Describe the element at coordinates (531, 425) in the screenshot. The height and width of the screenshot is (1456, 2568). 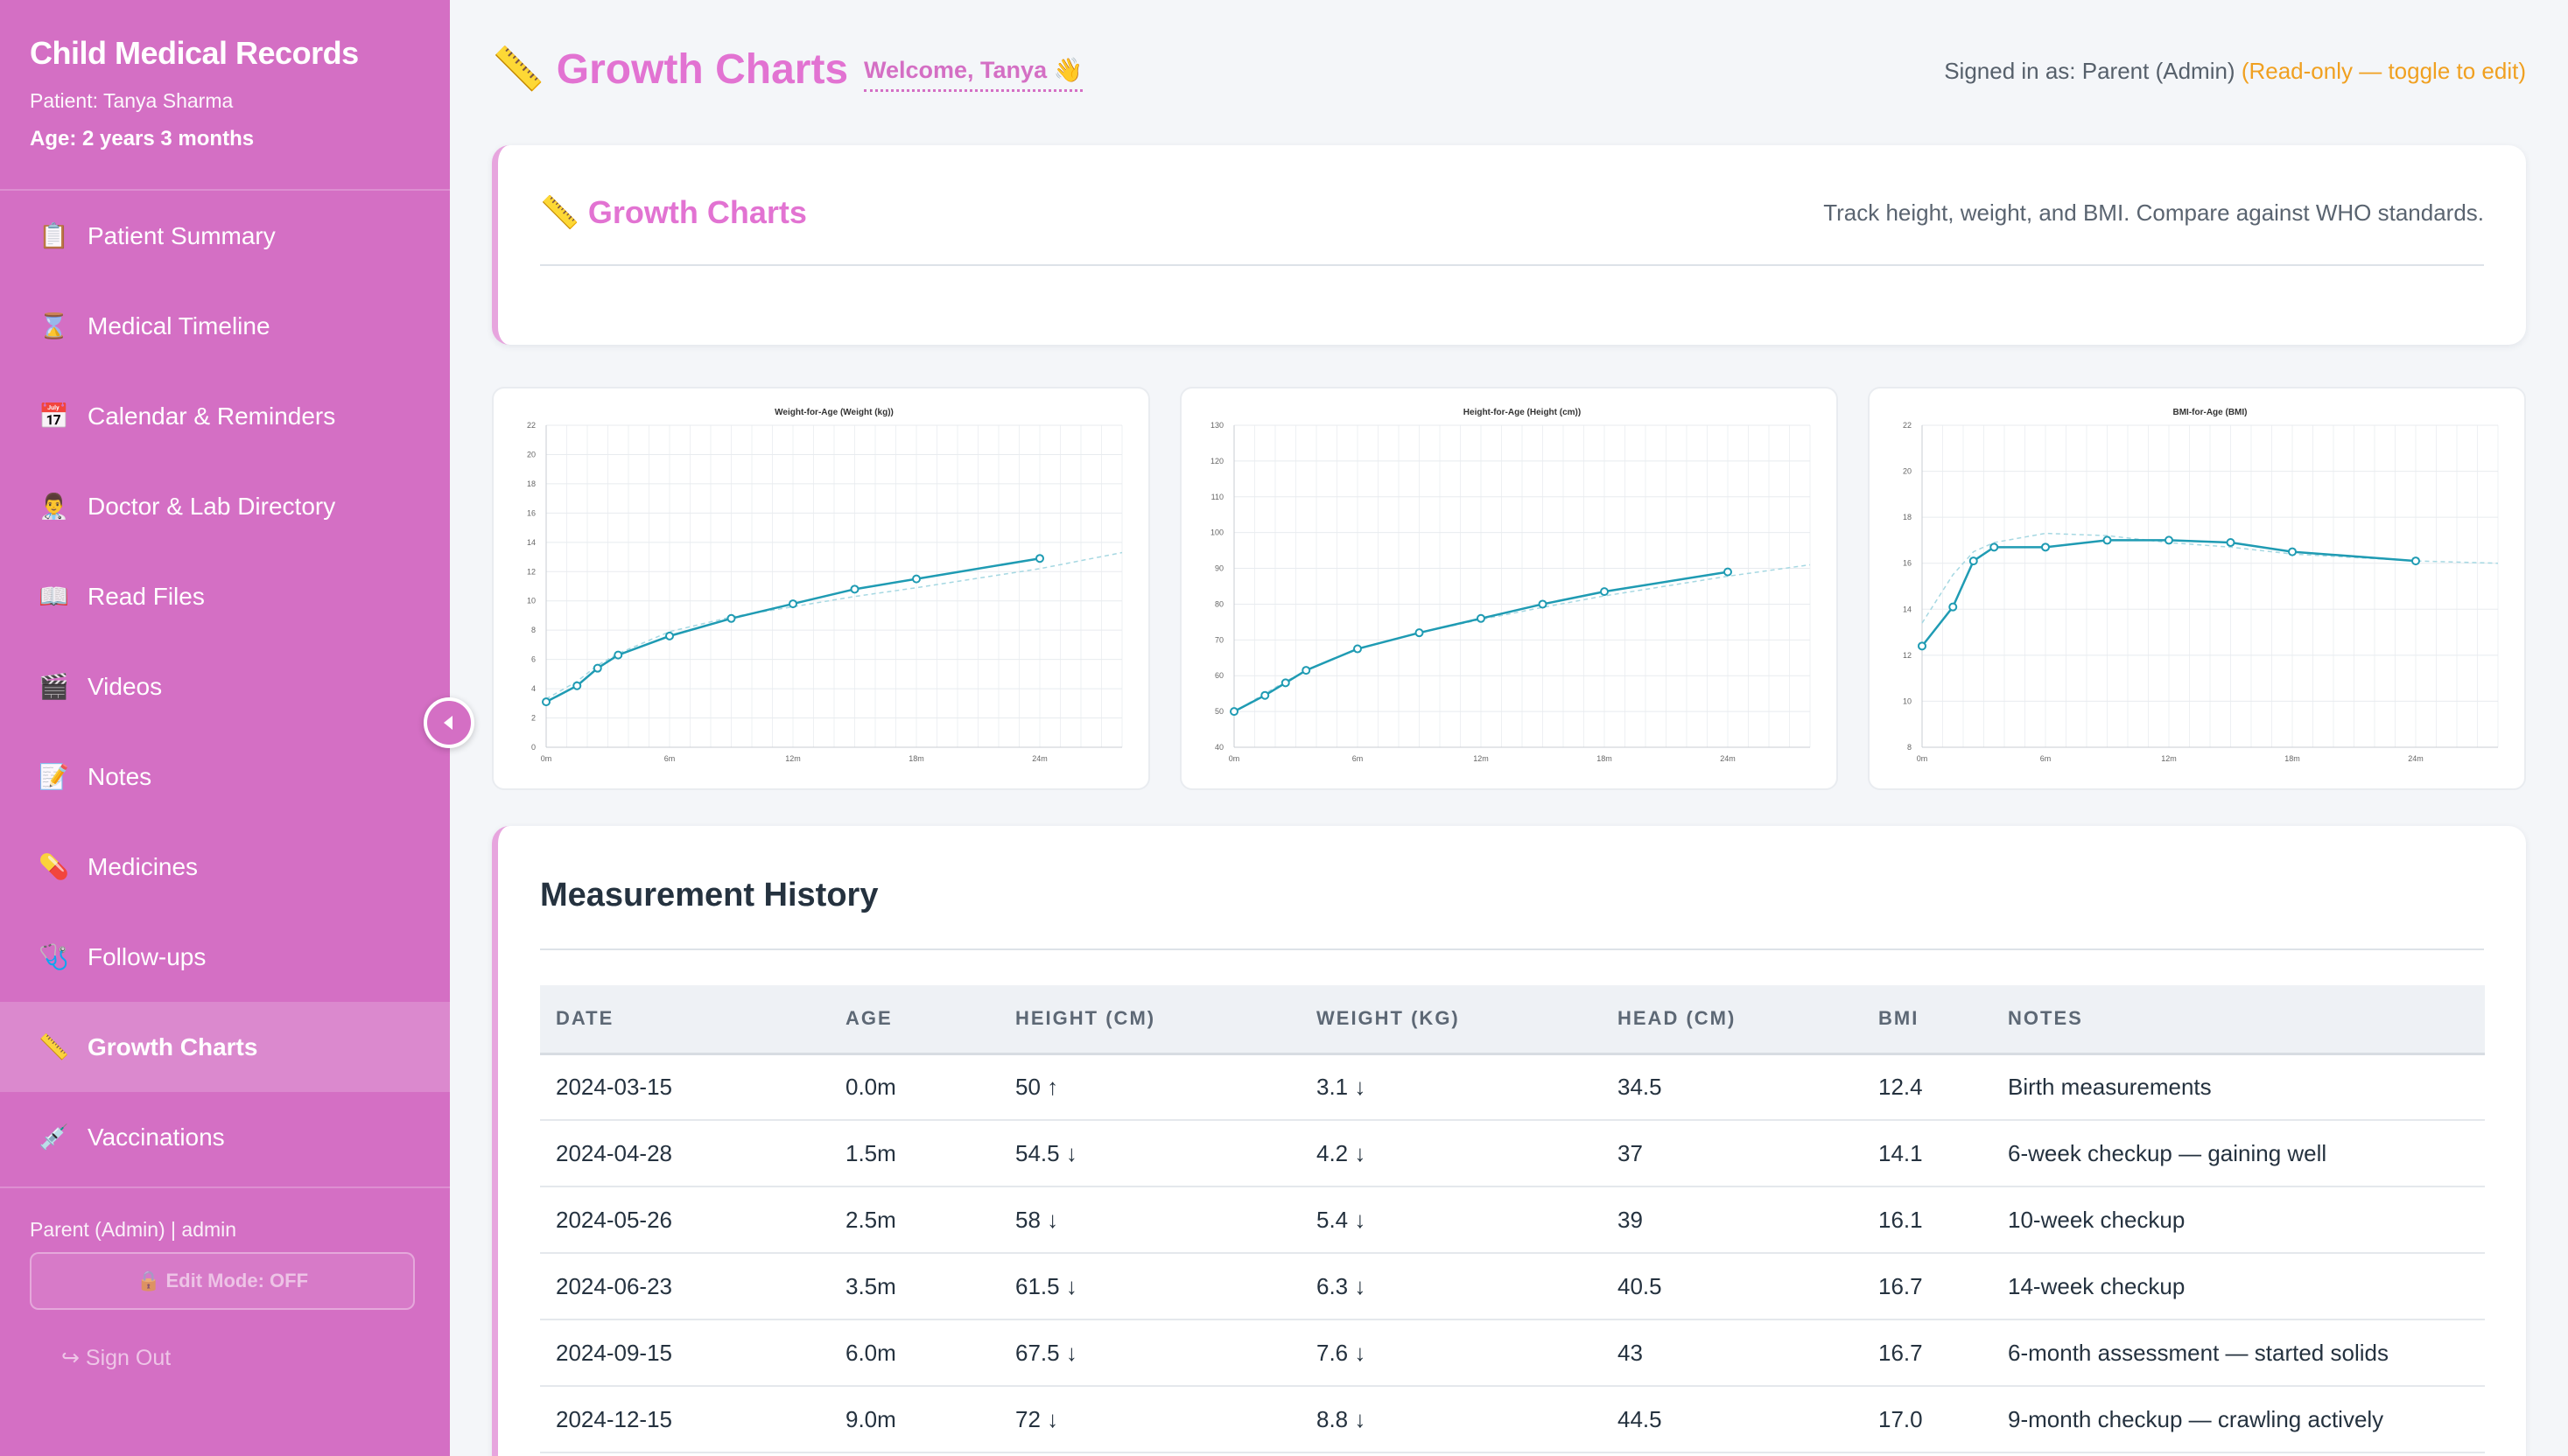
I see `y-tick-label: 22` at that location.